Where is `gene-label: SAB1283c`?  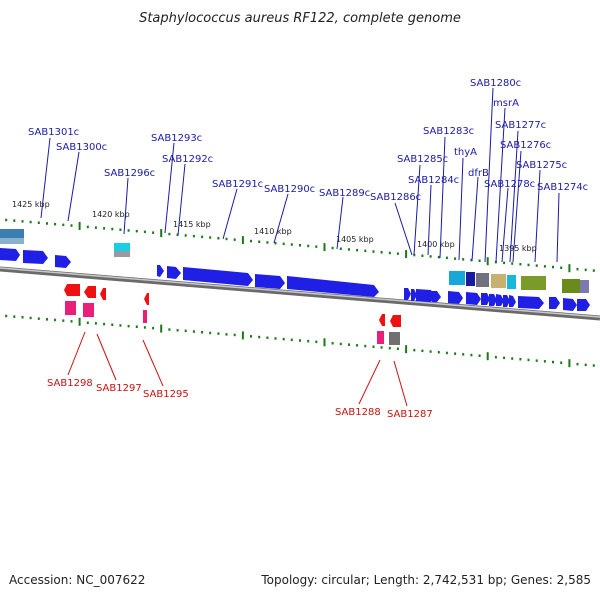
gene-label: SAB1283c is located at coordinates (448, 131).